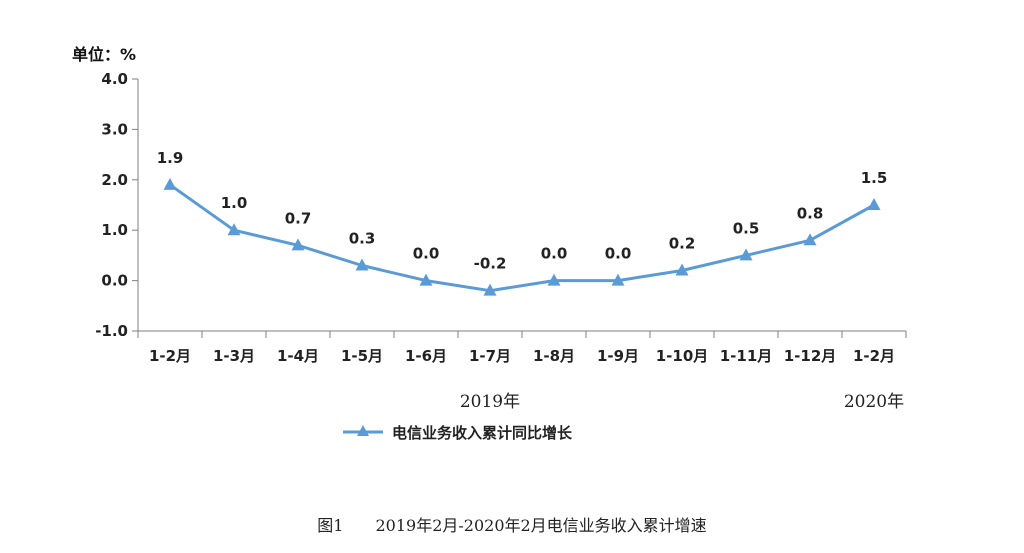 The image size is (1024, 553). Describe the element at coordinates (104, 54) in the screenshot. I see `unit-label: 单位：%` at that location.